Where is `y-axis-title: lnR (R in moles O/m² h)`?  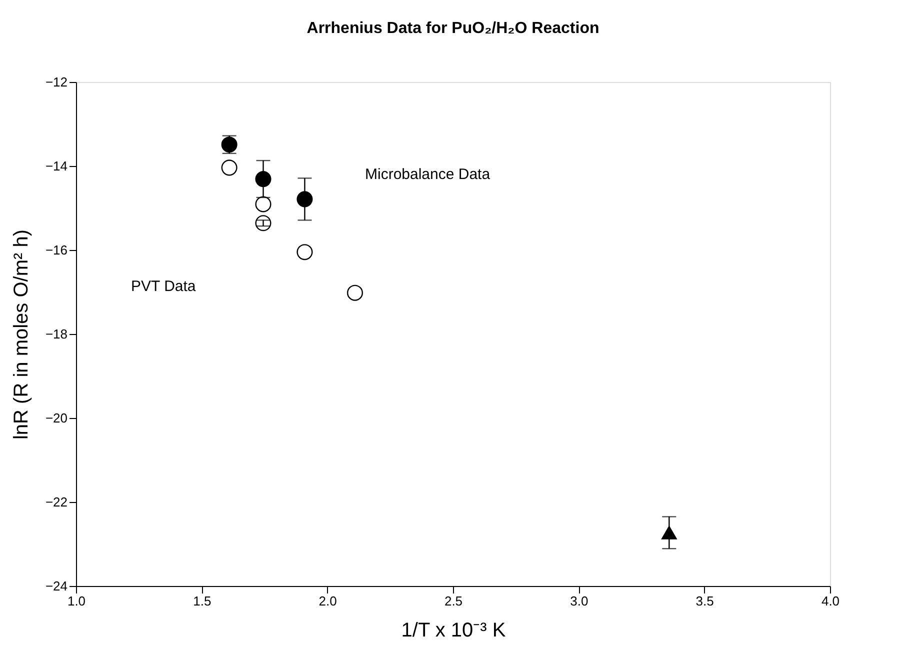
y-axis-title: lnR (R in moles O/m² h) is located at coordinates (21, 334).